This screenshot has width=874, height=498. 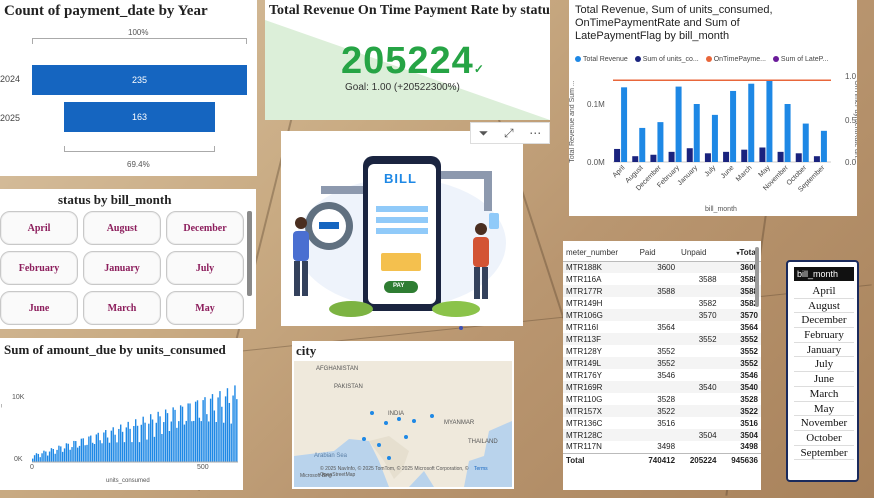 I want to click on bill-month-item: July, so click(x=824, y=365).